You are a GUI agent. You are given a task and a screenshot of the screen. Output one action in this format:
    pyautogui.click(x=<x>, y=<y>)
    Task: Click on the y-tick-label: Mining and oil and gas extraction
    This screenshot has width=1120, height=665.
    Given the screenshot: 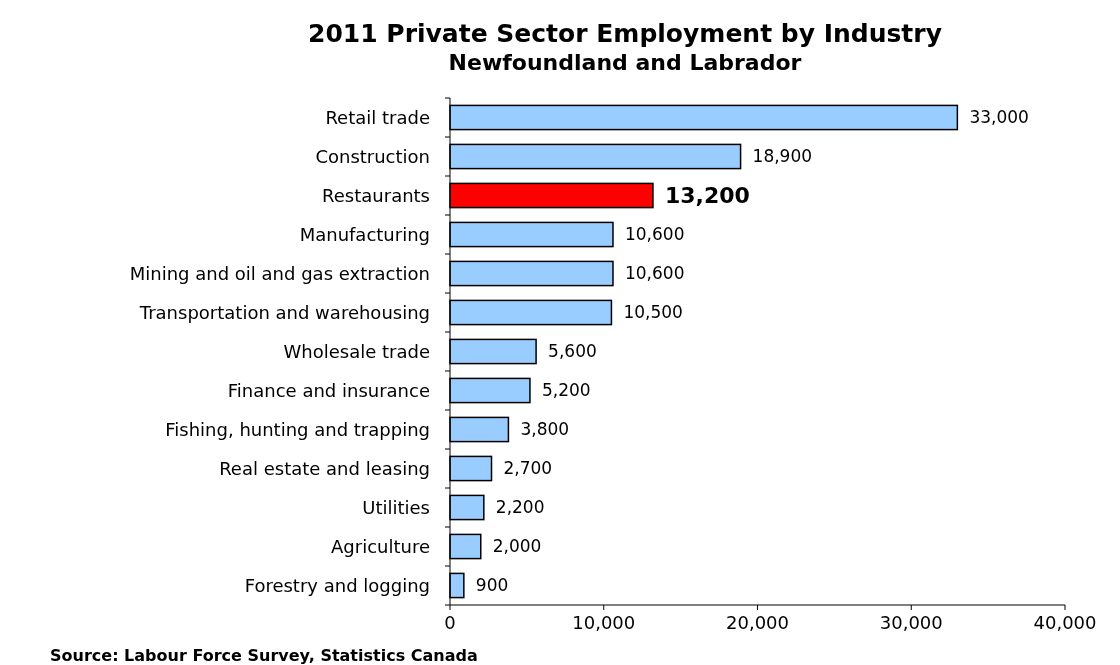 What is the action you would take?
    pyautogui.click(x=279, y=273)
    